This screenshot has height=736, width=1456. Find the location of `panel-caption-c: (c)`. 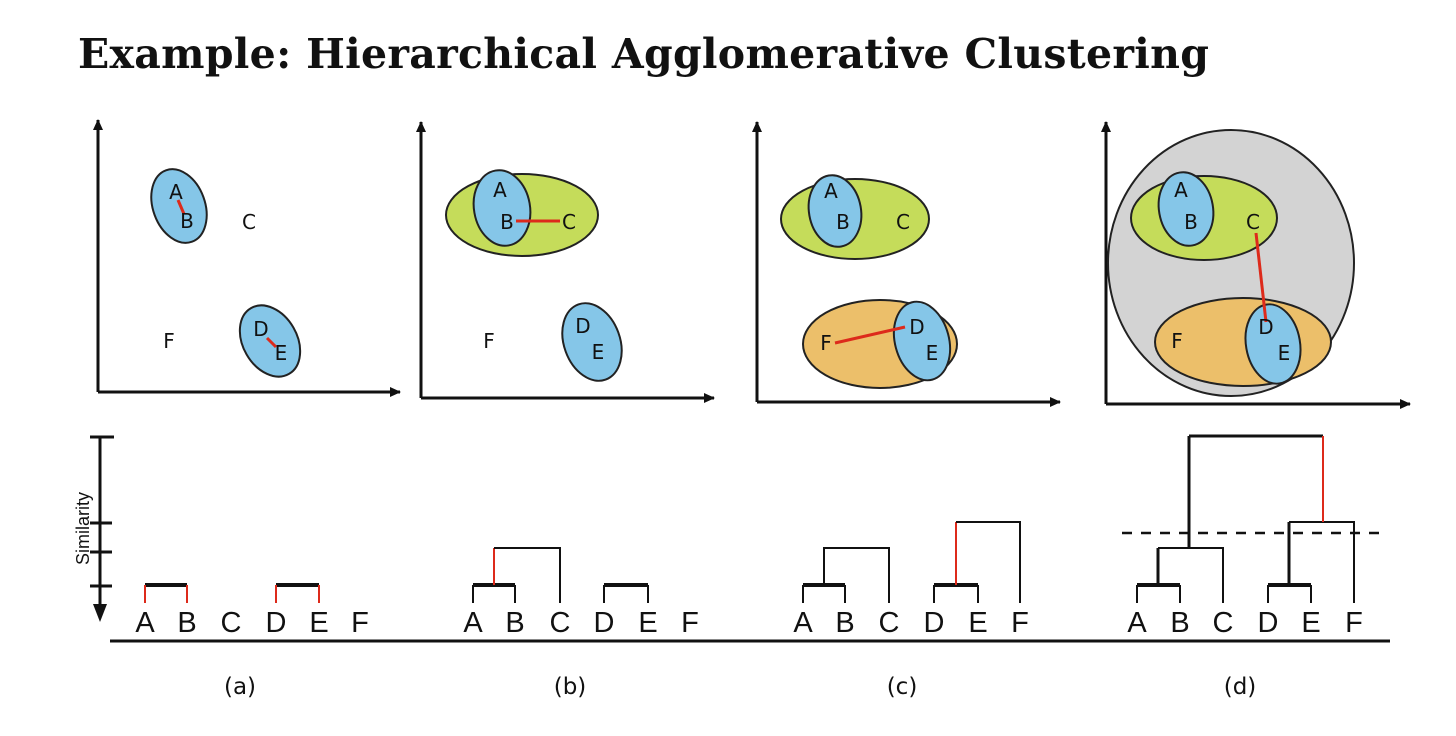

panel-caption-c: (c) is located at coordinates (902, 687).